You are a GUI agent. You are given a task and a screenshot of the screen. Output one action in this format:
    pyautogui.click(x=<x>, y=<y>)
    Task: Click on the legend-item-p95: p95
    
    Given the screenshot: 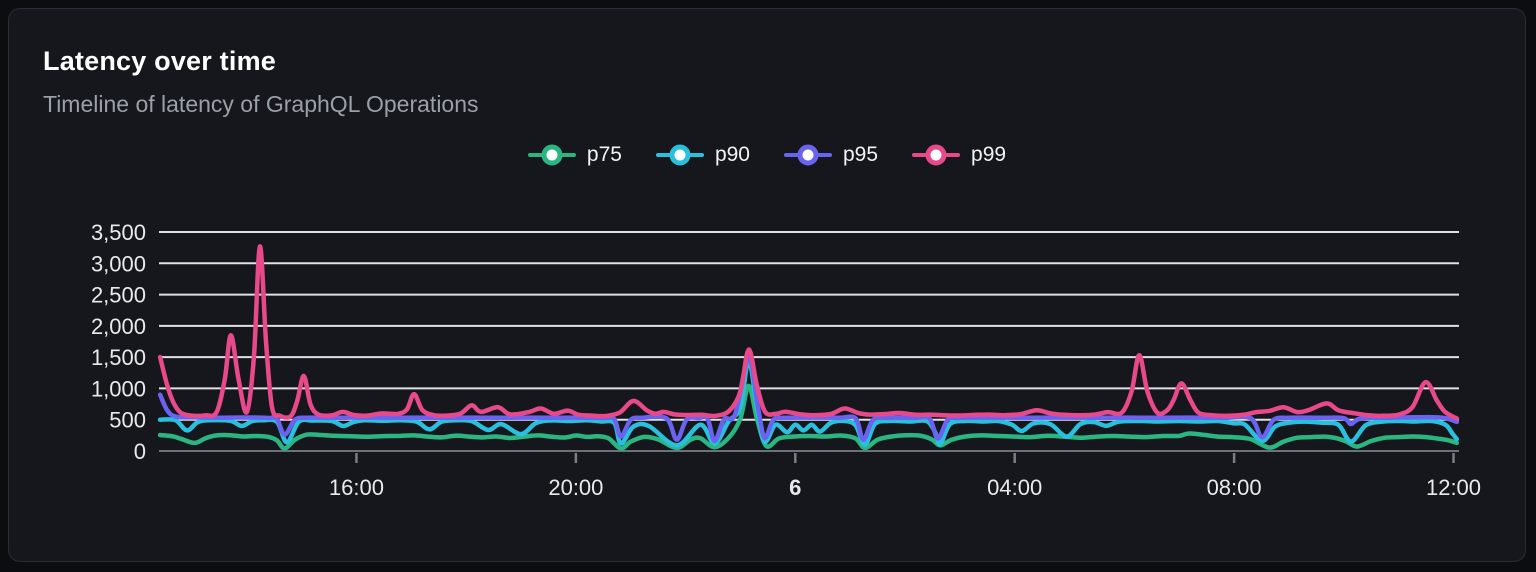 What is the action you would take?
    pyautogui.click(x=831, y=155)
    